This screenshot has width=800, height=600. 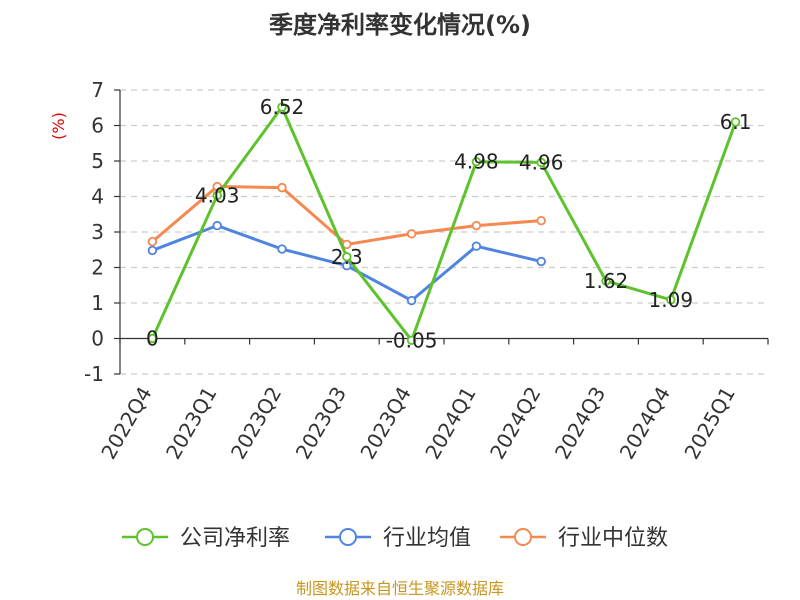 What do you see at coordinates (613, 538) in the screenshot?
I see `legend-label: 行业中位数` at bounding box center [613, 538].